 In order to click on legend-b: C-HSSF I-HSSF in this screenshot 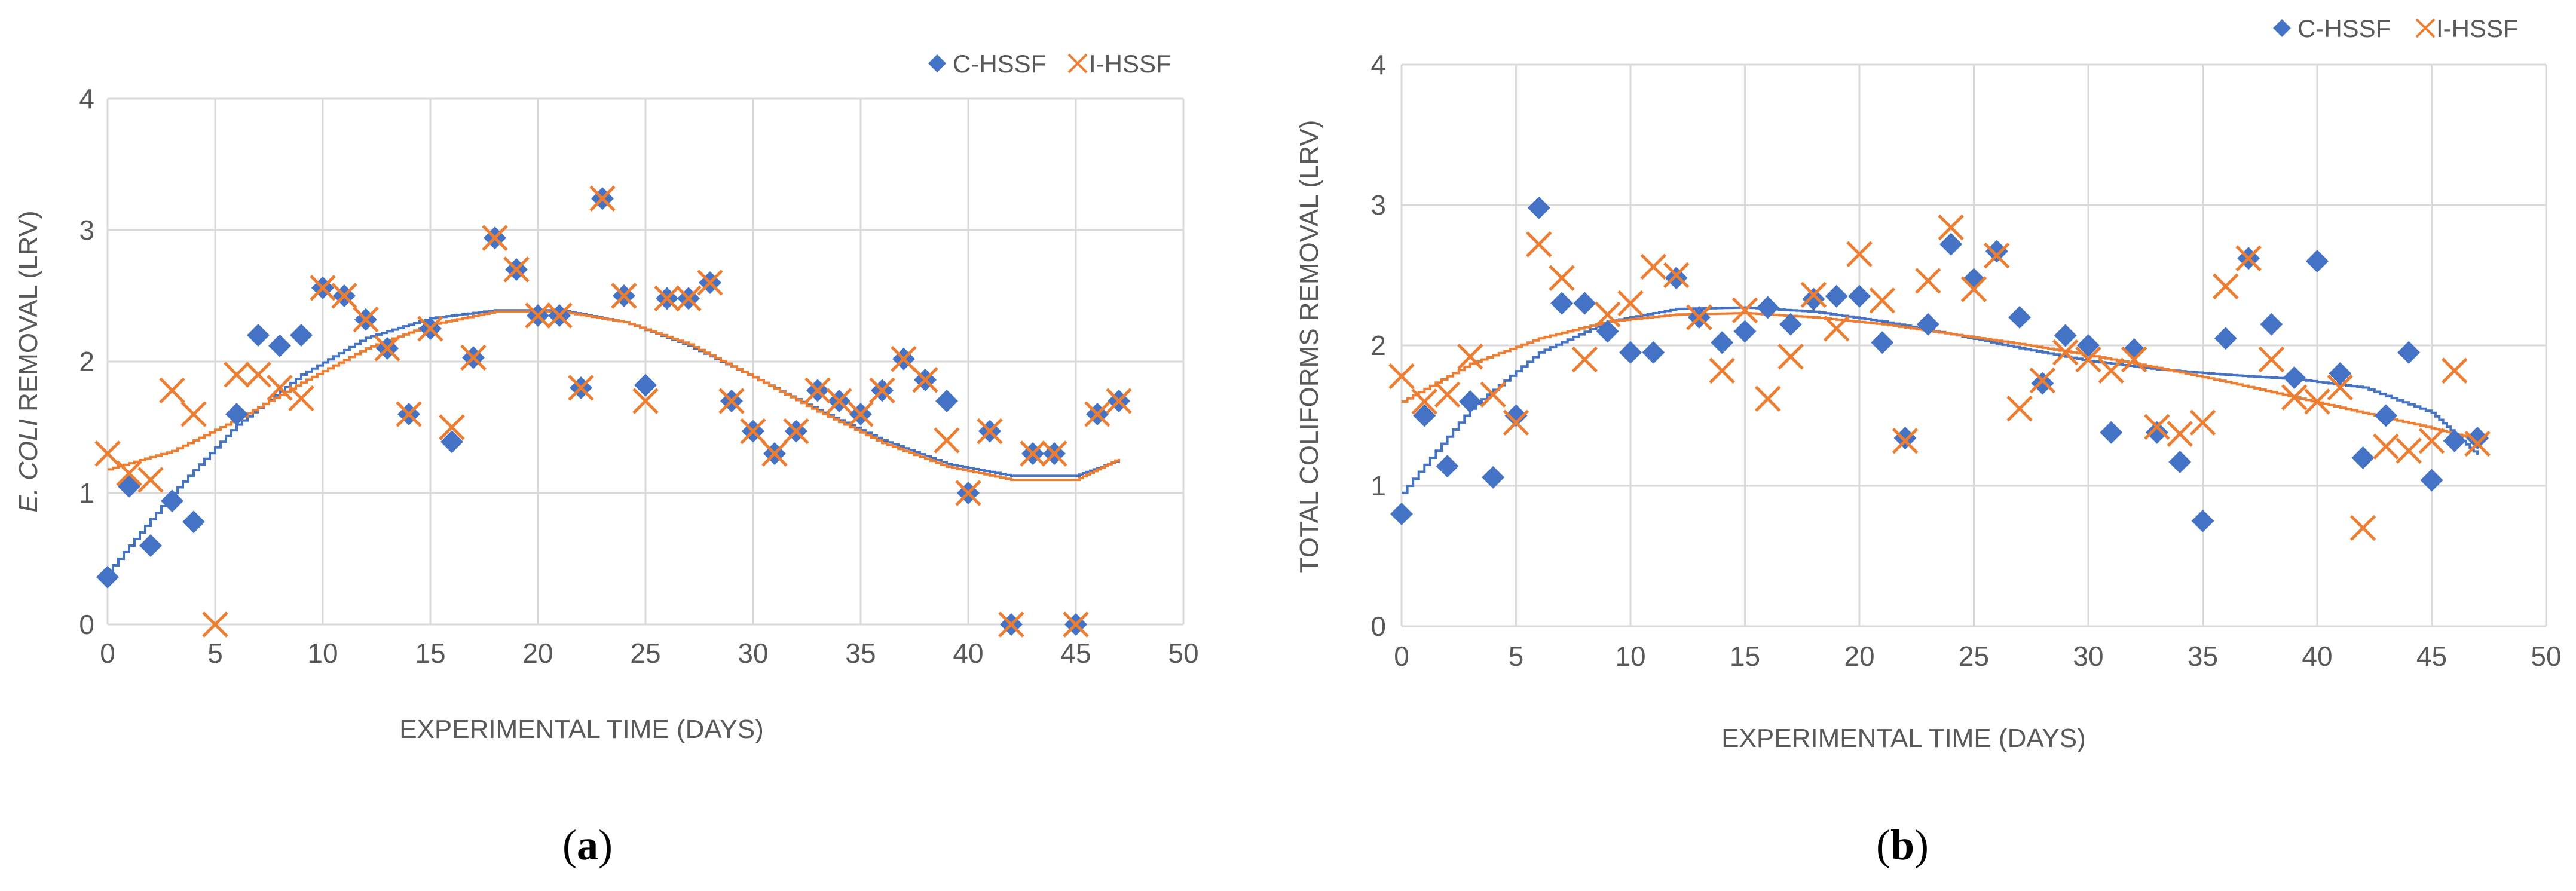, I will do `click(2396, 28)`.